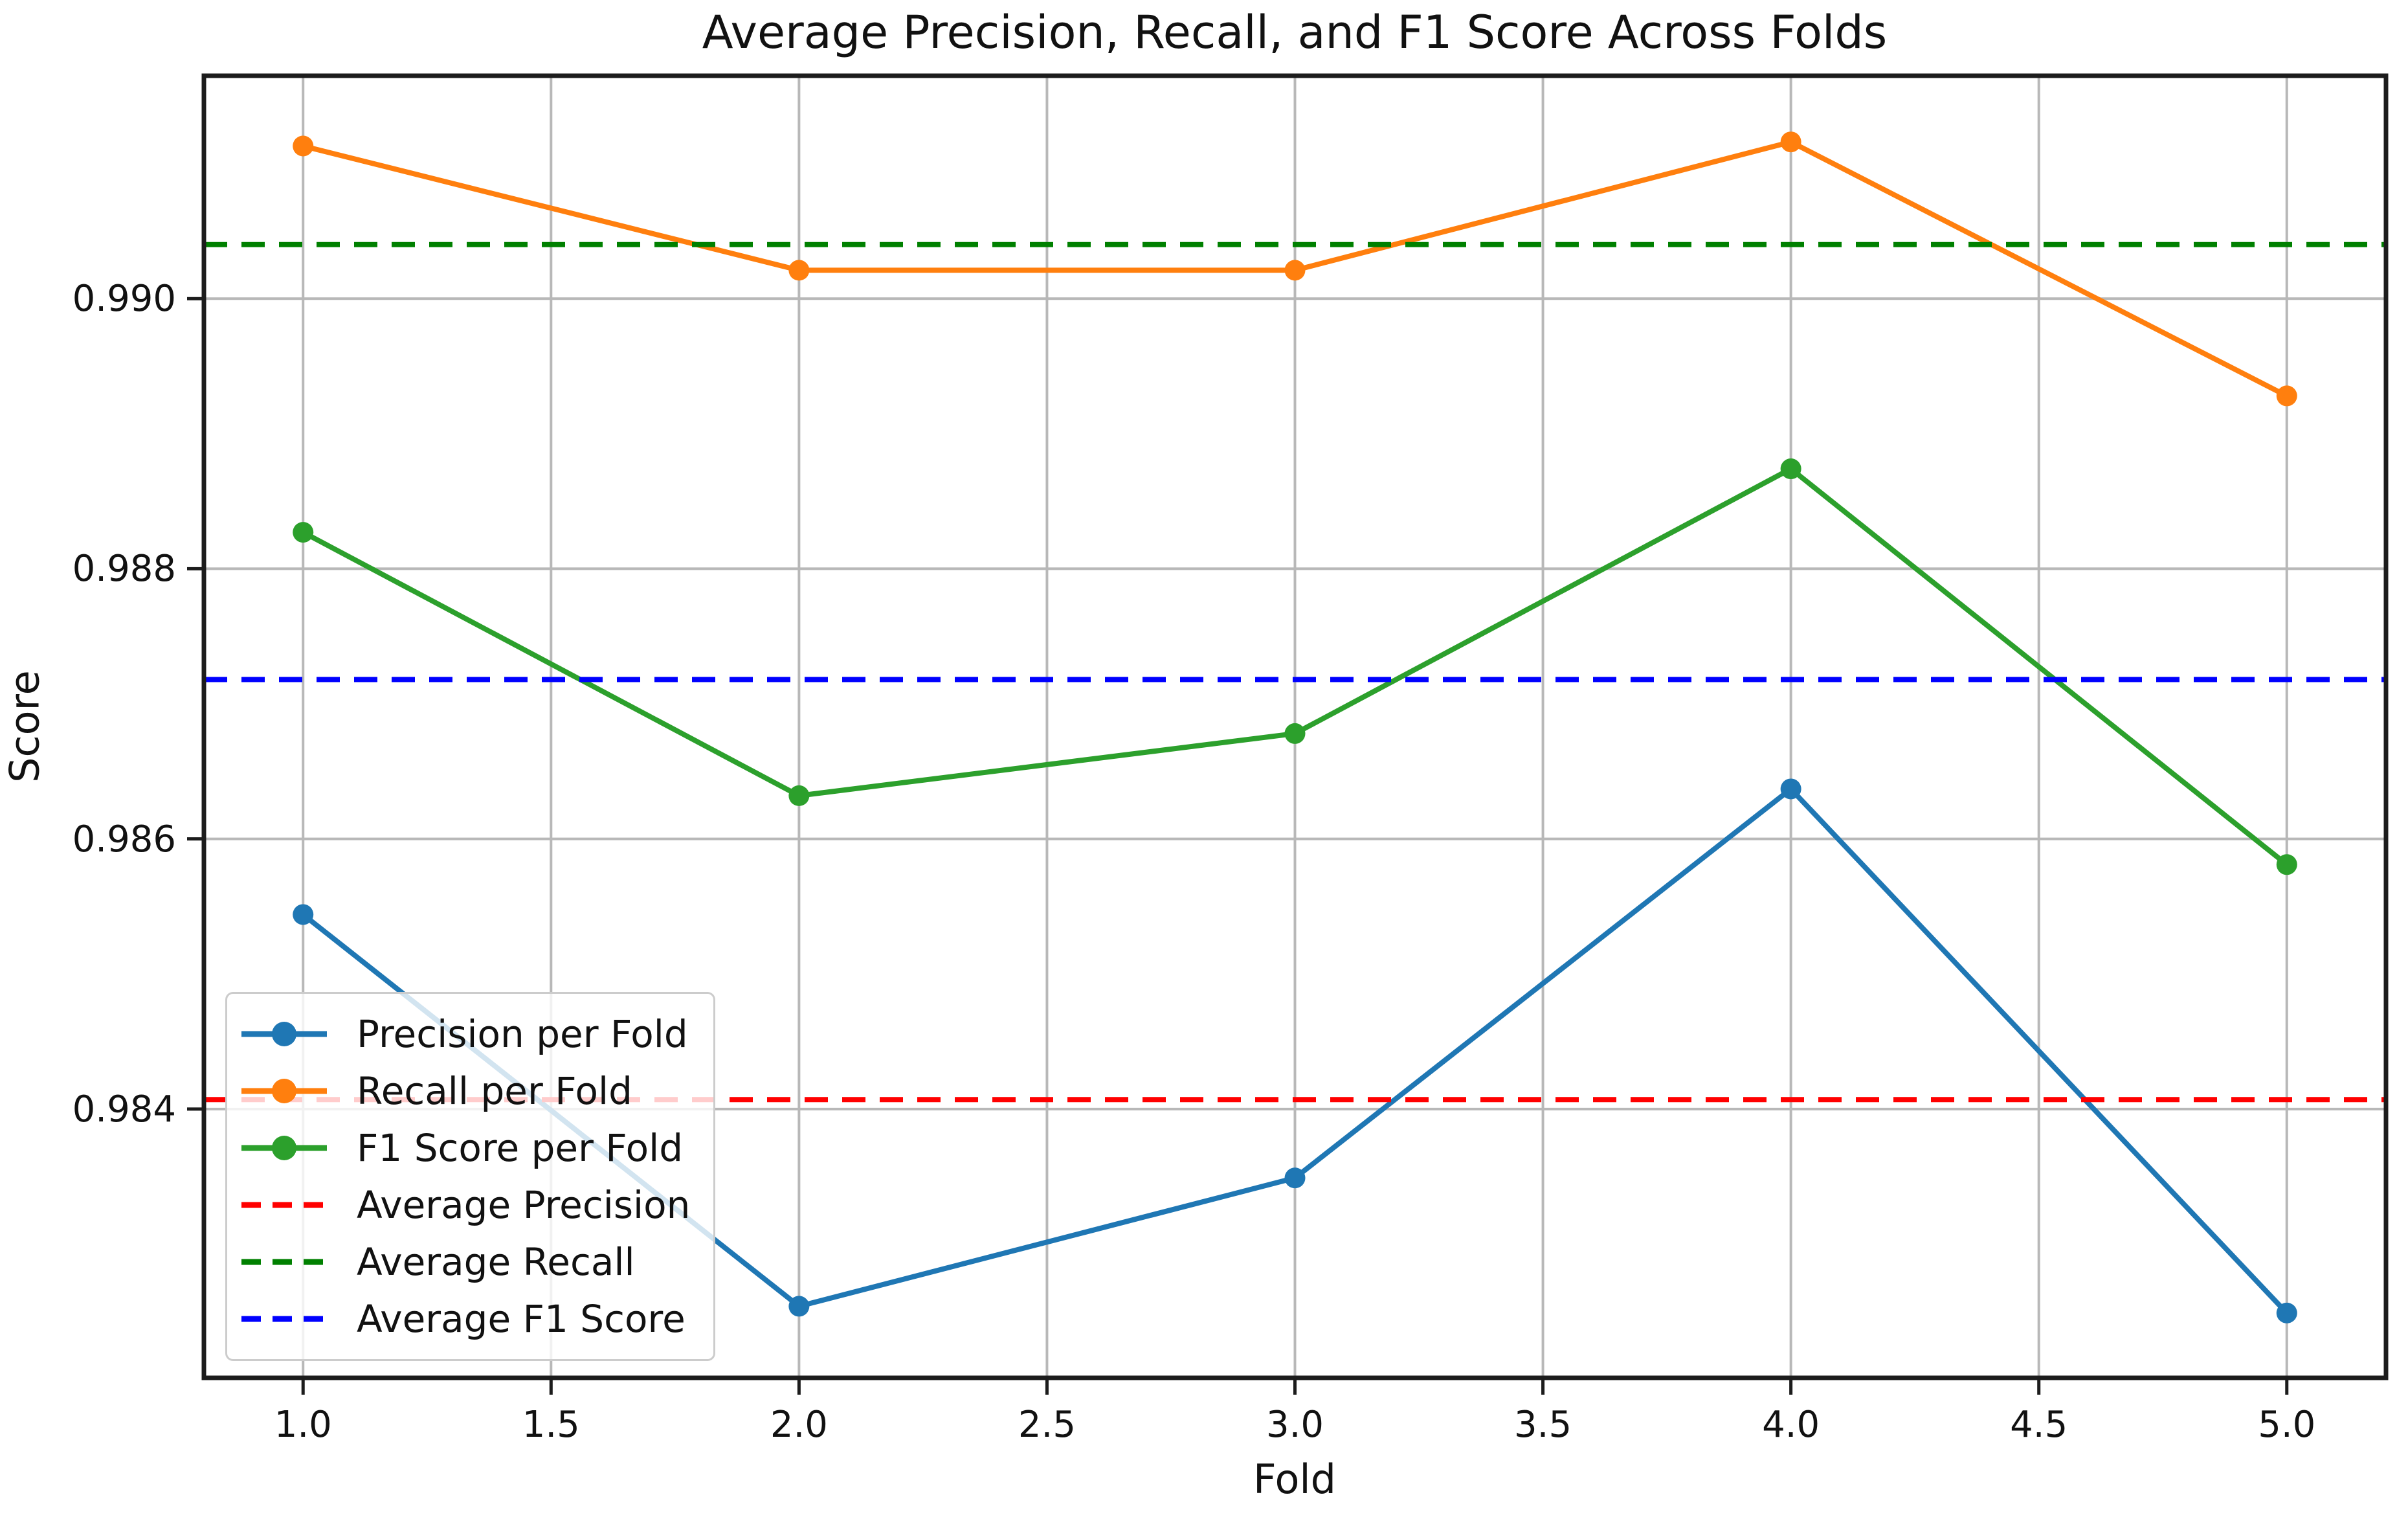 This screenshot has width=2408, height=1519. I want to click on legend-item: Recall per Fold, so click(464, 1091).